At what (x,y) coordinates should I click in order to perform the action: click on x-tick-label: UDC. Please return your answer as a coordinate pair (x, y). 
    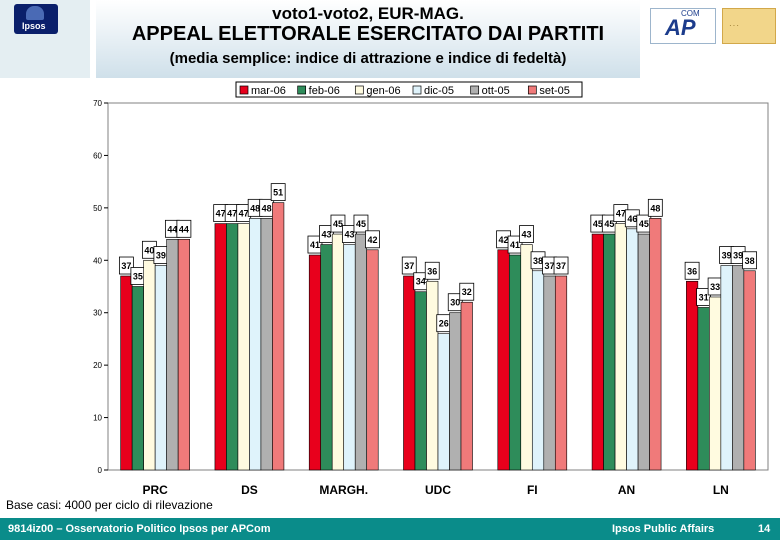
    Looking at the image, I should click on (438, 490).